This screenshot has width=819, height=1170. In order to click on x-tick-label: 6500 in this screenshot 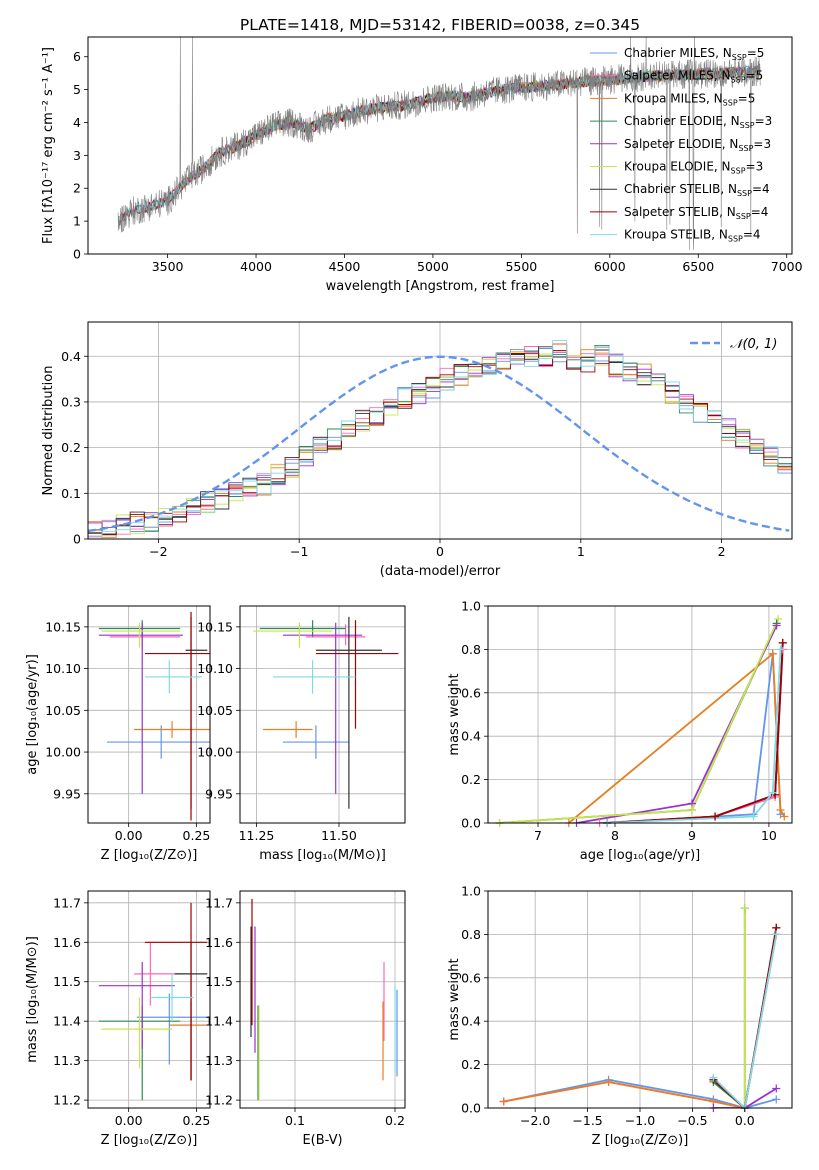, I will do `click(698, 266)`.